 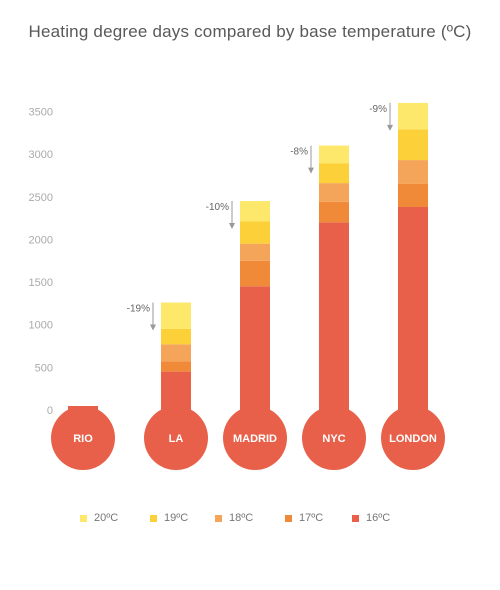 I want to click on category-label: LONDON, so click(x=413, y=439).